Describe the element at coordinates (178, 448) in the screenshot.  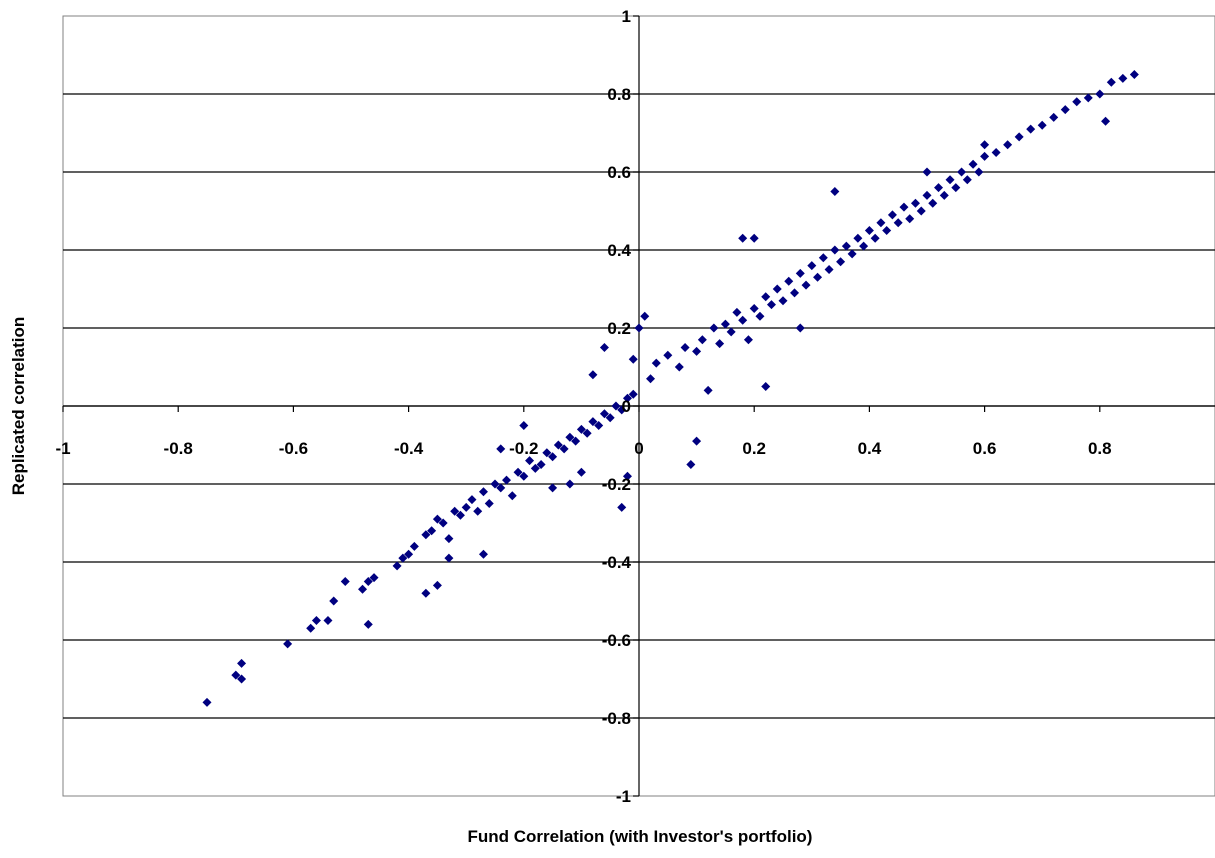
I see `x-tick-label: -0.8` at that location.